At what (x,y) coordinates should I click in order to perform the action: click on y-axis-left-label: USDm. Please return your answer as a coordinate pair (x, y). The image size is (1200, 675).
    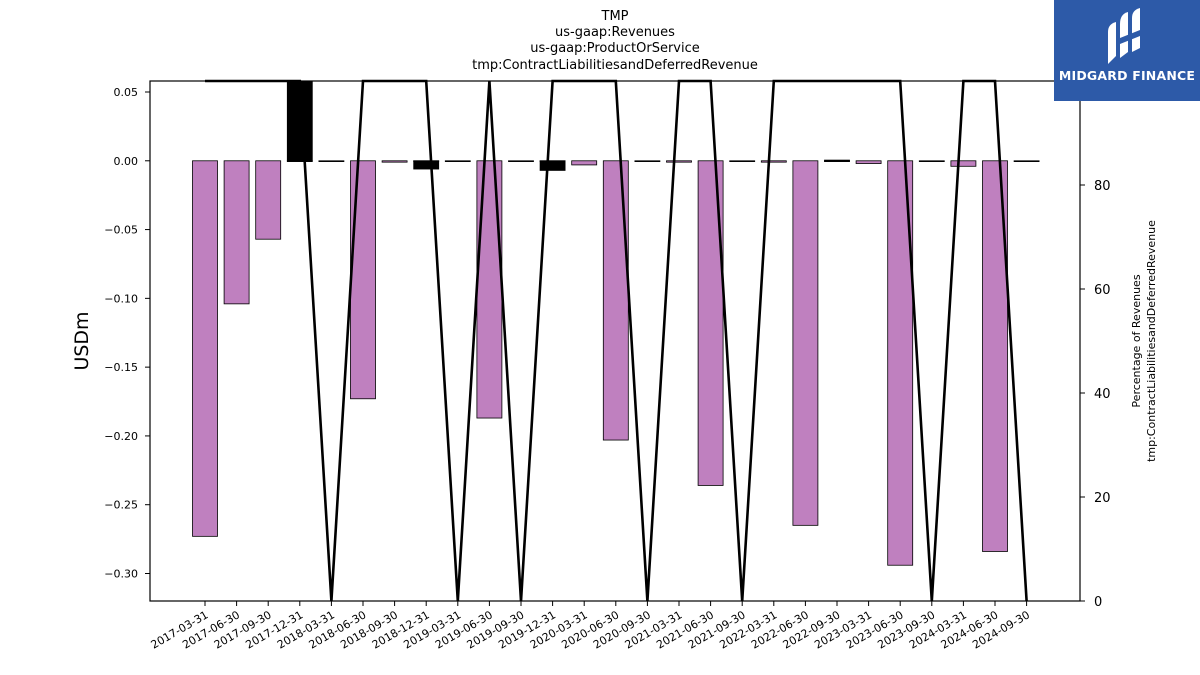
    Looking at the image, I should click on (82, 340).